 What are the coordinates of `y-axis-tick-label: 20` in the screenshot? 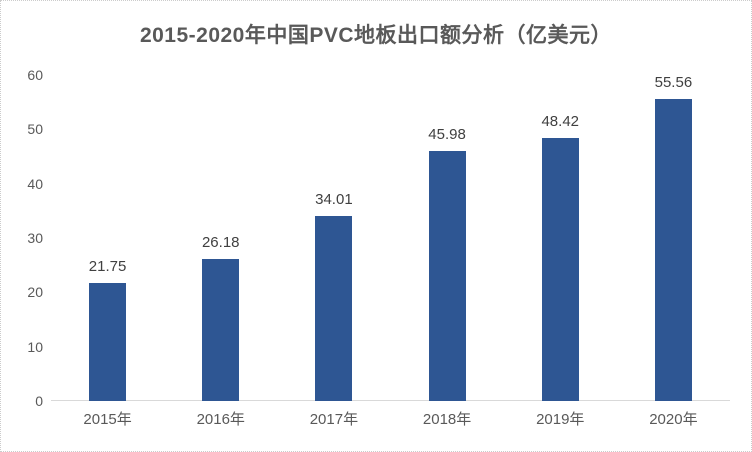 It's located at (35, 292).